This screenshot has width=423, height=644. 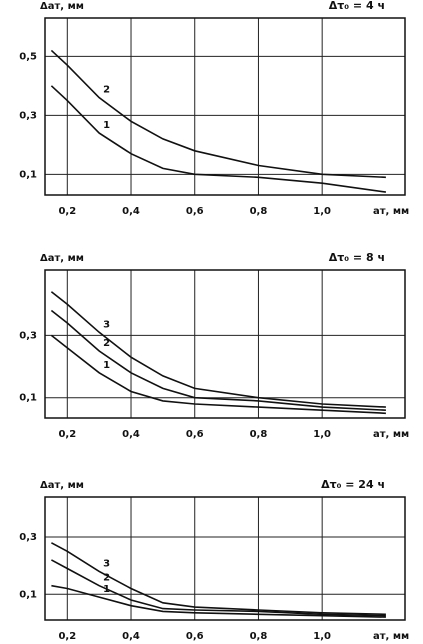 What do you see at coordinates (28, 56) in the screenshot?
I see `y-tick-label: 0,5` at bounding box center [28, 56].